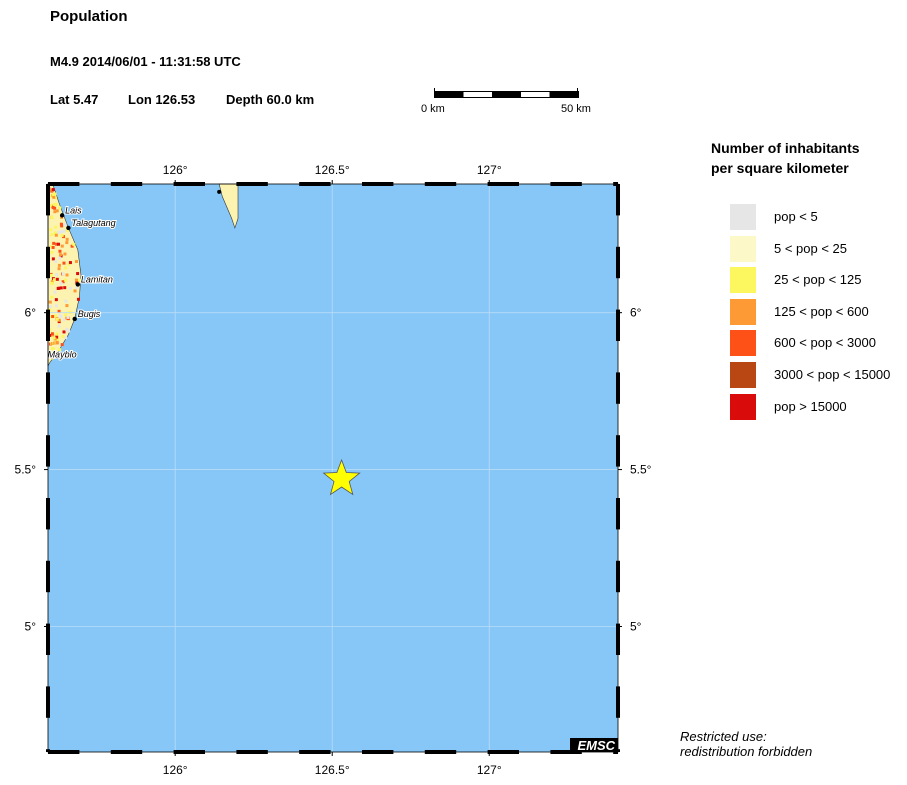  Describe the element at coordinates (780, 168) in the screenshot. I see `legend-title-line2: per square kilometer` at that location.